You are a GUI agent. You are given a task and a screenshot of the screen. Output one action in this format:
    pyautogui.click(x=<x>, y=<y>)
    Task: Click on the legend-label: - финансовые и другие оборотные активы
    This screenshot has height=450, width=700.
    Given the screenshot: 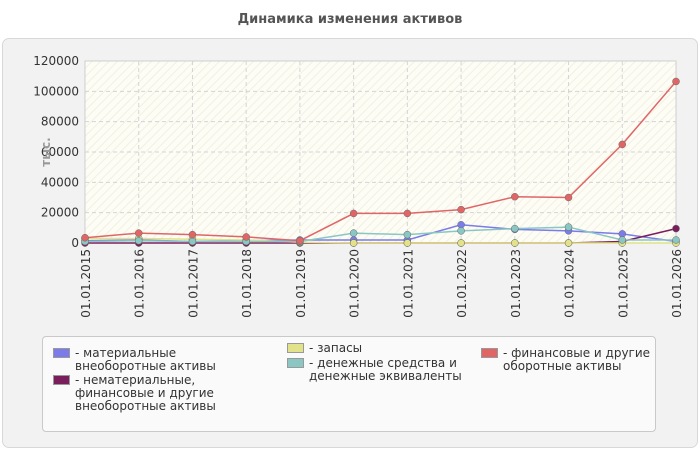 What is the action you would take?
    pyautogui.click(x=577, y=359)
    